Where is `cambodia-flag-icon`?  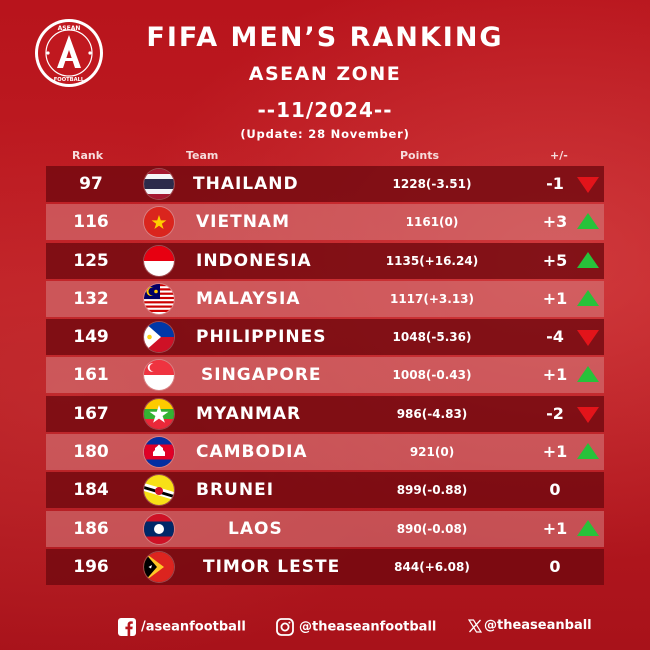
cambodia-flag-icon is located at coordinates (159, 452).